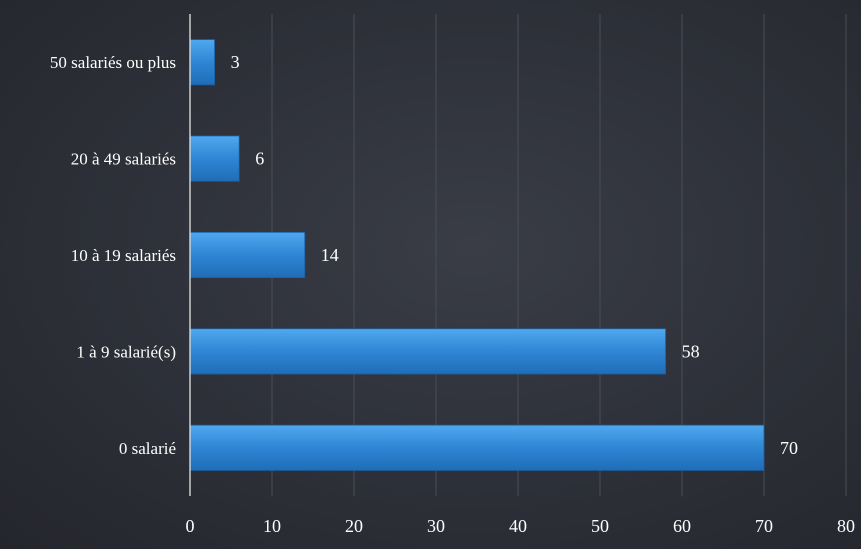 The width and height of the screenshot is (861, 549). What do you see at coordinates (123, 159) in the screenshot?
I see `category-label: 20 à 49 salariés` at bounding box center [123, 159].